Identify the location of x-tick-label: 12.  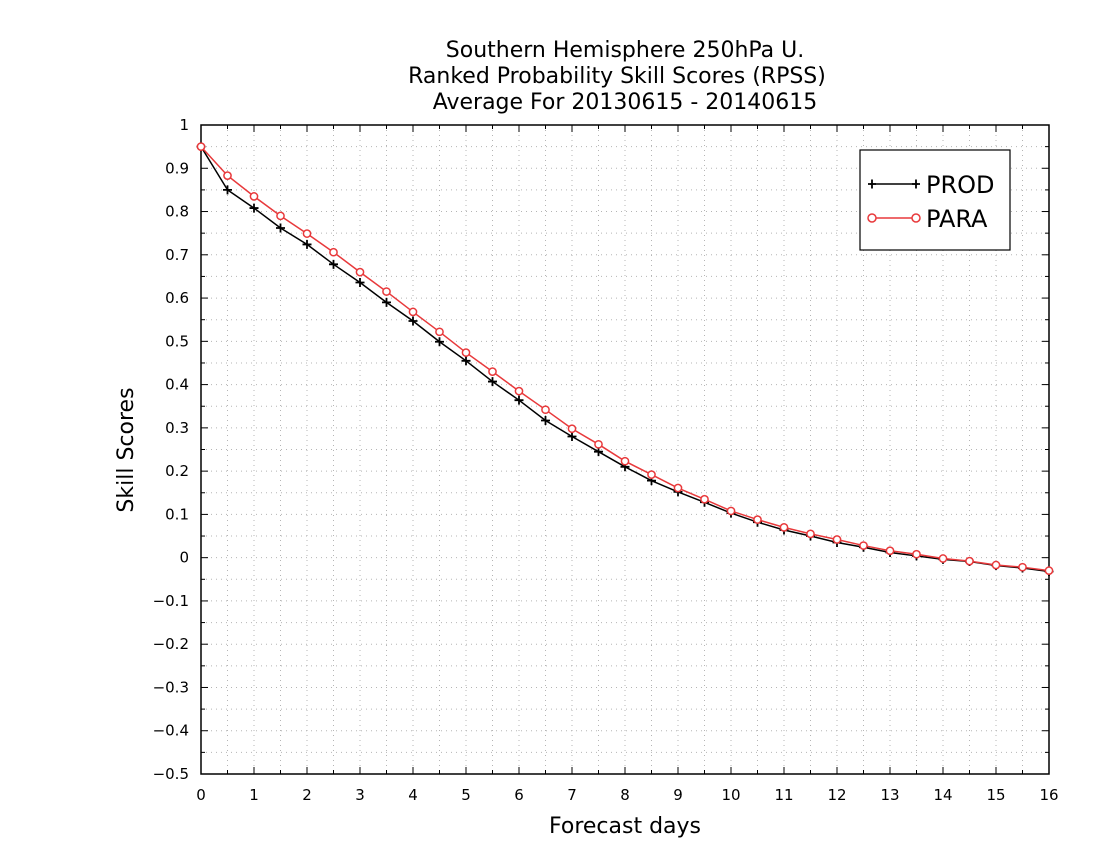
(836, 795).